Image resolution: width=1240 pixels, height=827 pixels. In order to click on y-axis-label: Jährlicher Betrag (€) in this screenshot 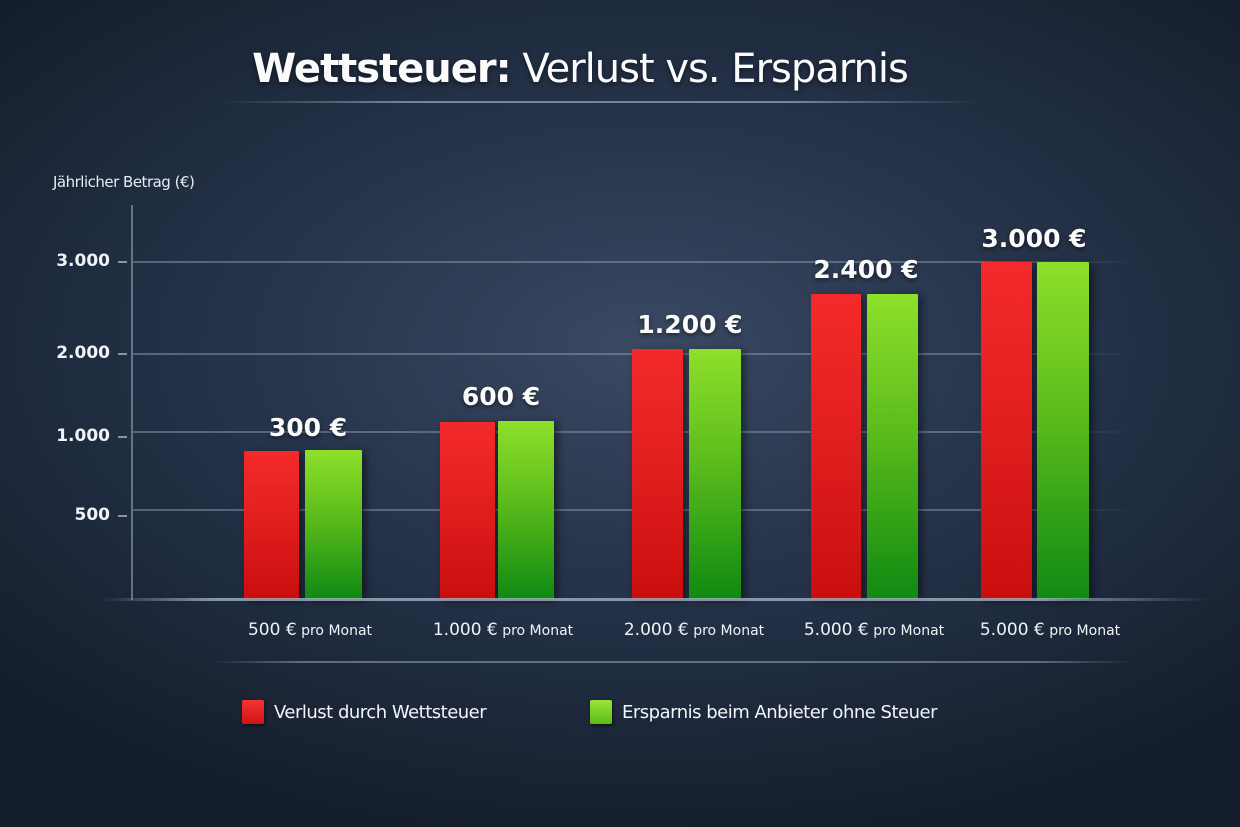, I will do `click(124, 182)`.